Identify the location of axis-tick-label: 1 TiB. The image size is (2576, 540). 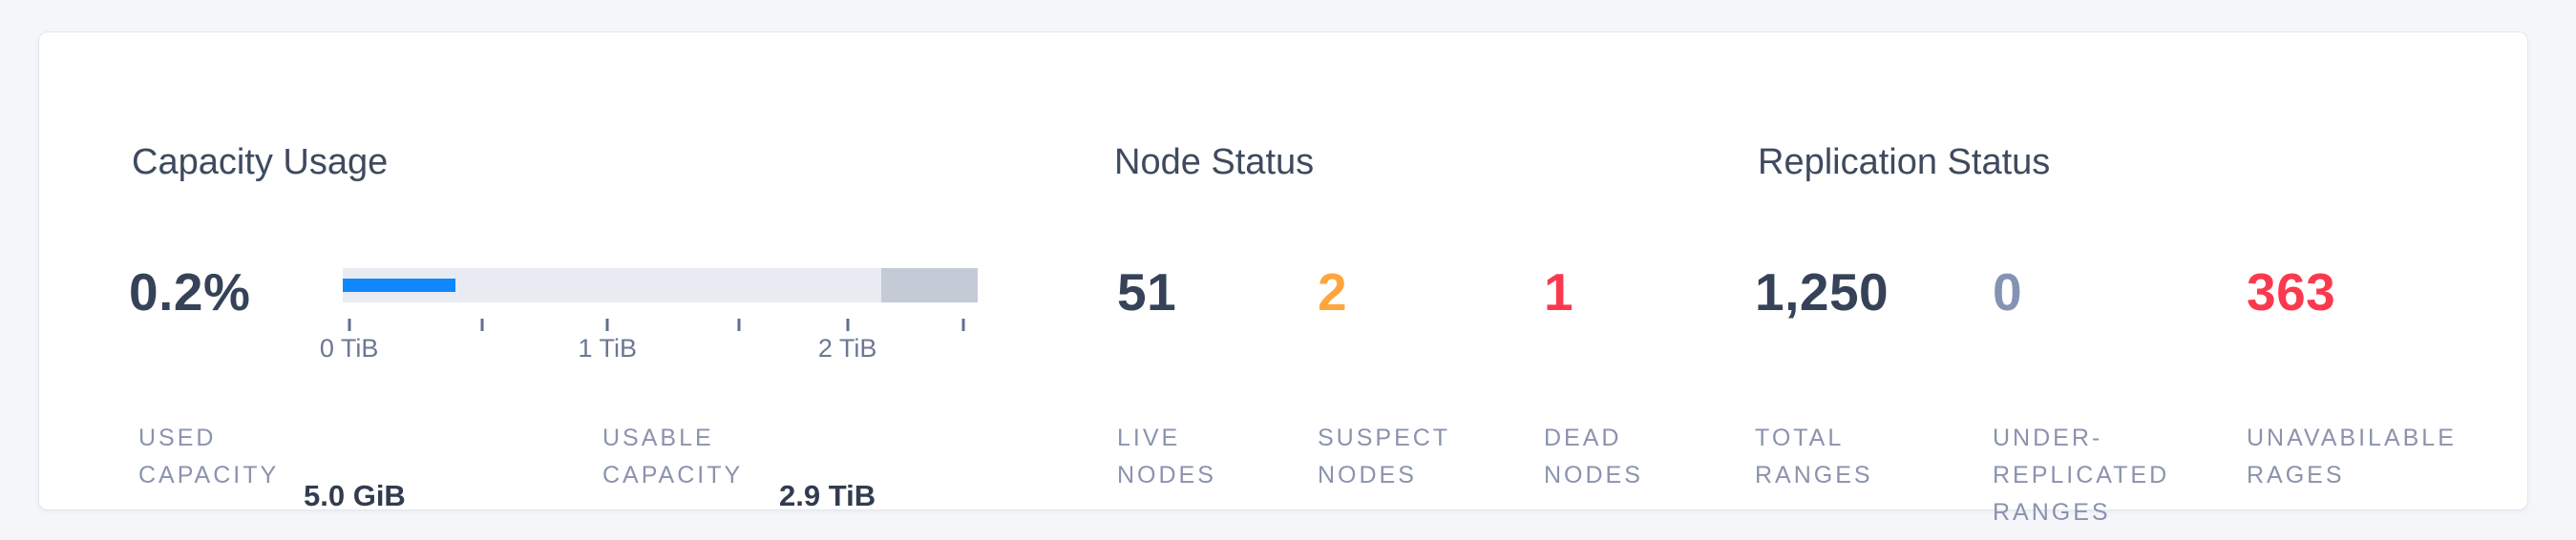
(608, 348).